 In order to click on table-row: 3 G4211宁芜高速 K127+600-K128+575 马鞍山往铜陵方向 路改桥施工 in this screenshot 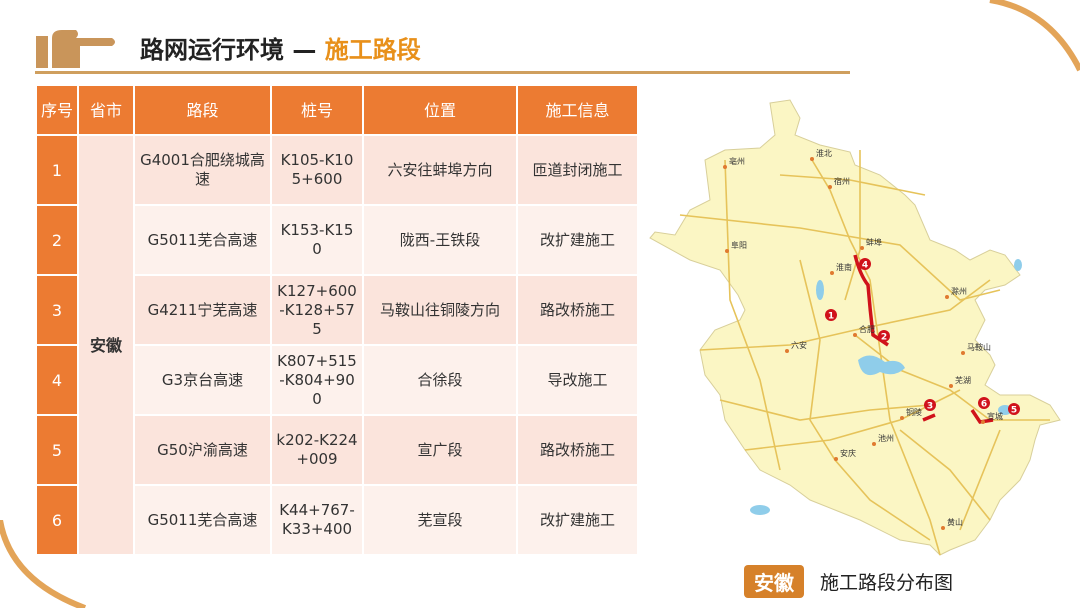, I will do `click(337, 310)`.